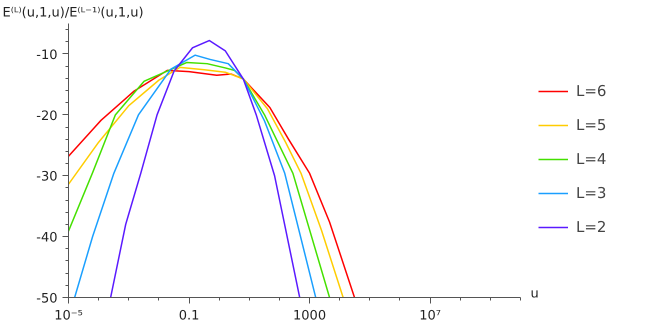 This screenshot has width=648, height=336. Describe the element at coordinates (309, 316) in the screenshot. I see `x-tick-label: 1000` at that location.